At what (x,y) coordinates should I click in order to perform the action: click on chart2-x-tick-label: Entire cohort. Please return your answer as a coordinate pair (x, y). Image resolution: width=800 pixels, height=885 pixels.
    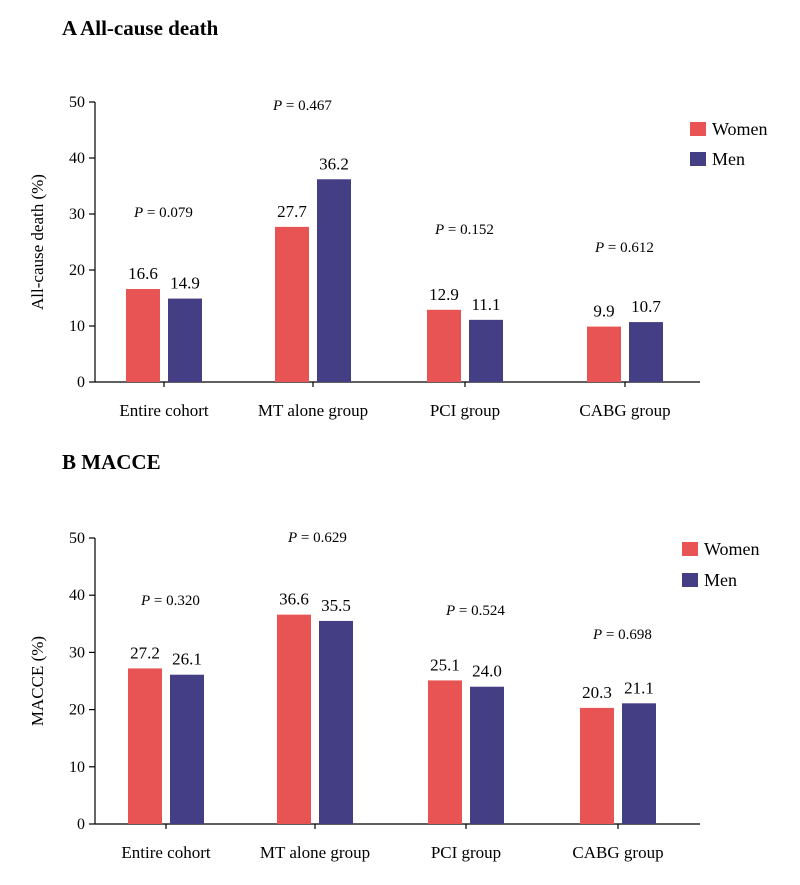
    Looking at the image, I should click on (165, 852).